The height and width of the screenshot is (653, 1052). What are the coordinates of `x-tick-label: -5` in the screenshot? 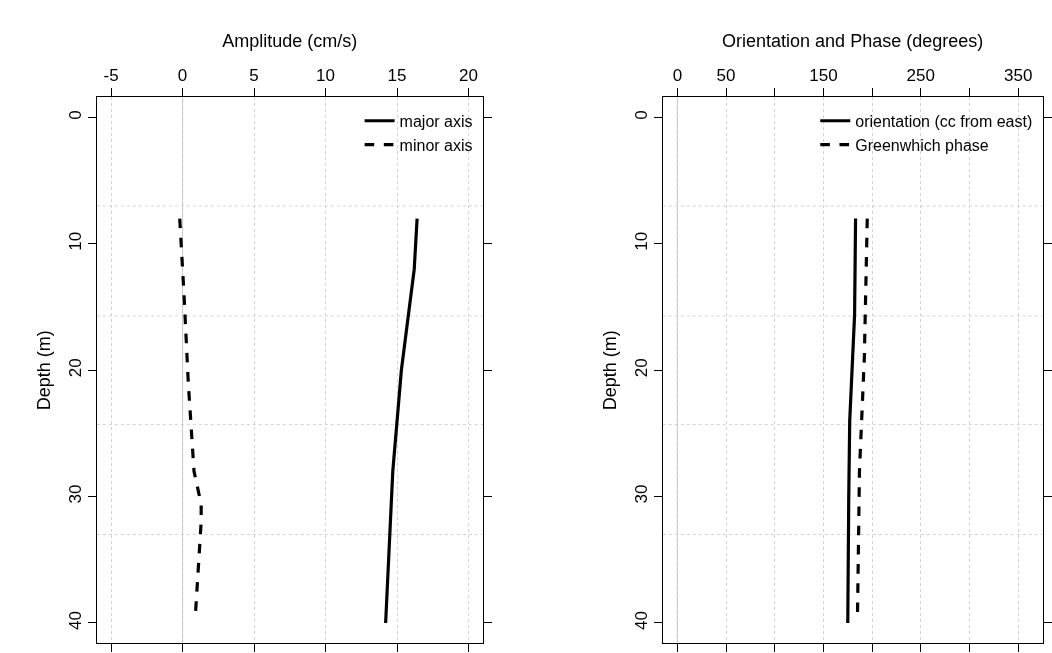 It's located at (111, 76).